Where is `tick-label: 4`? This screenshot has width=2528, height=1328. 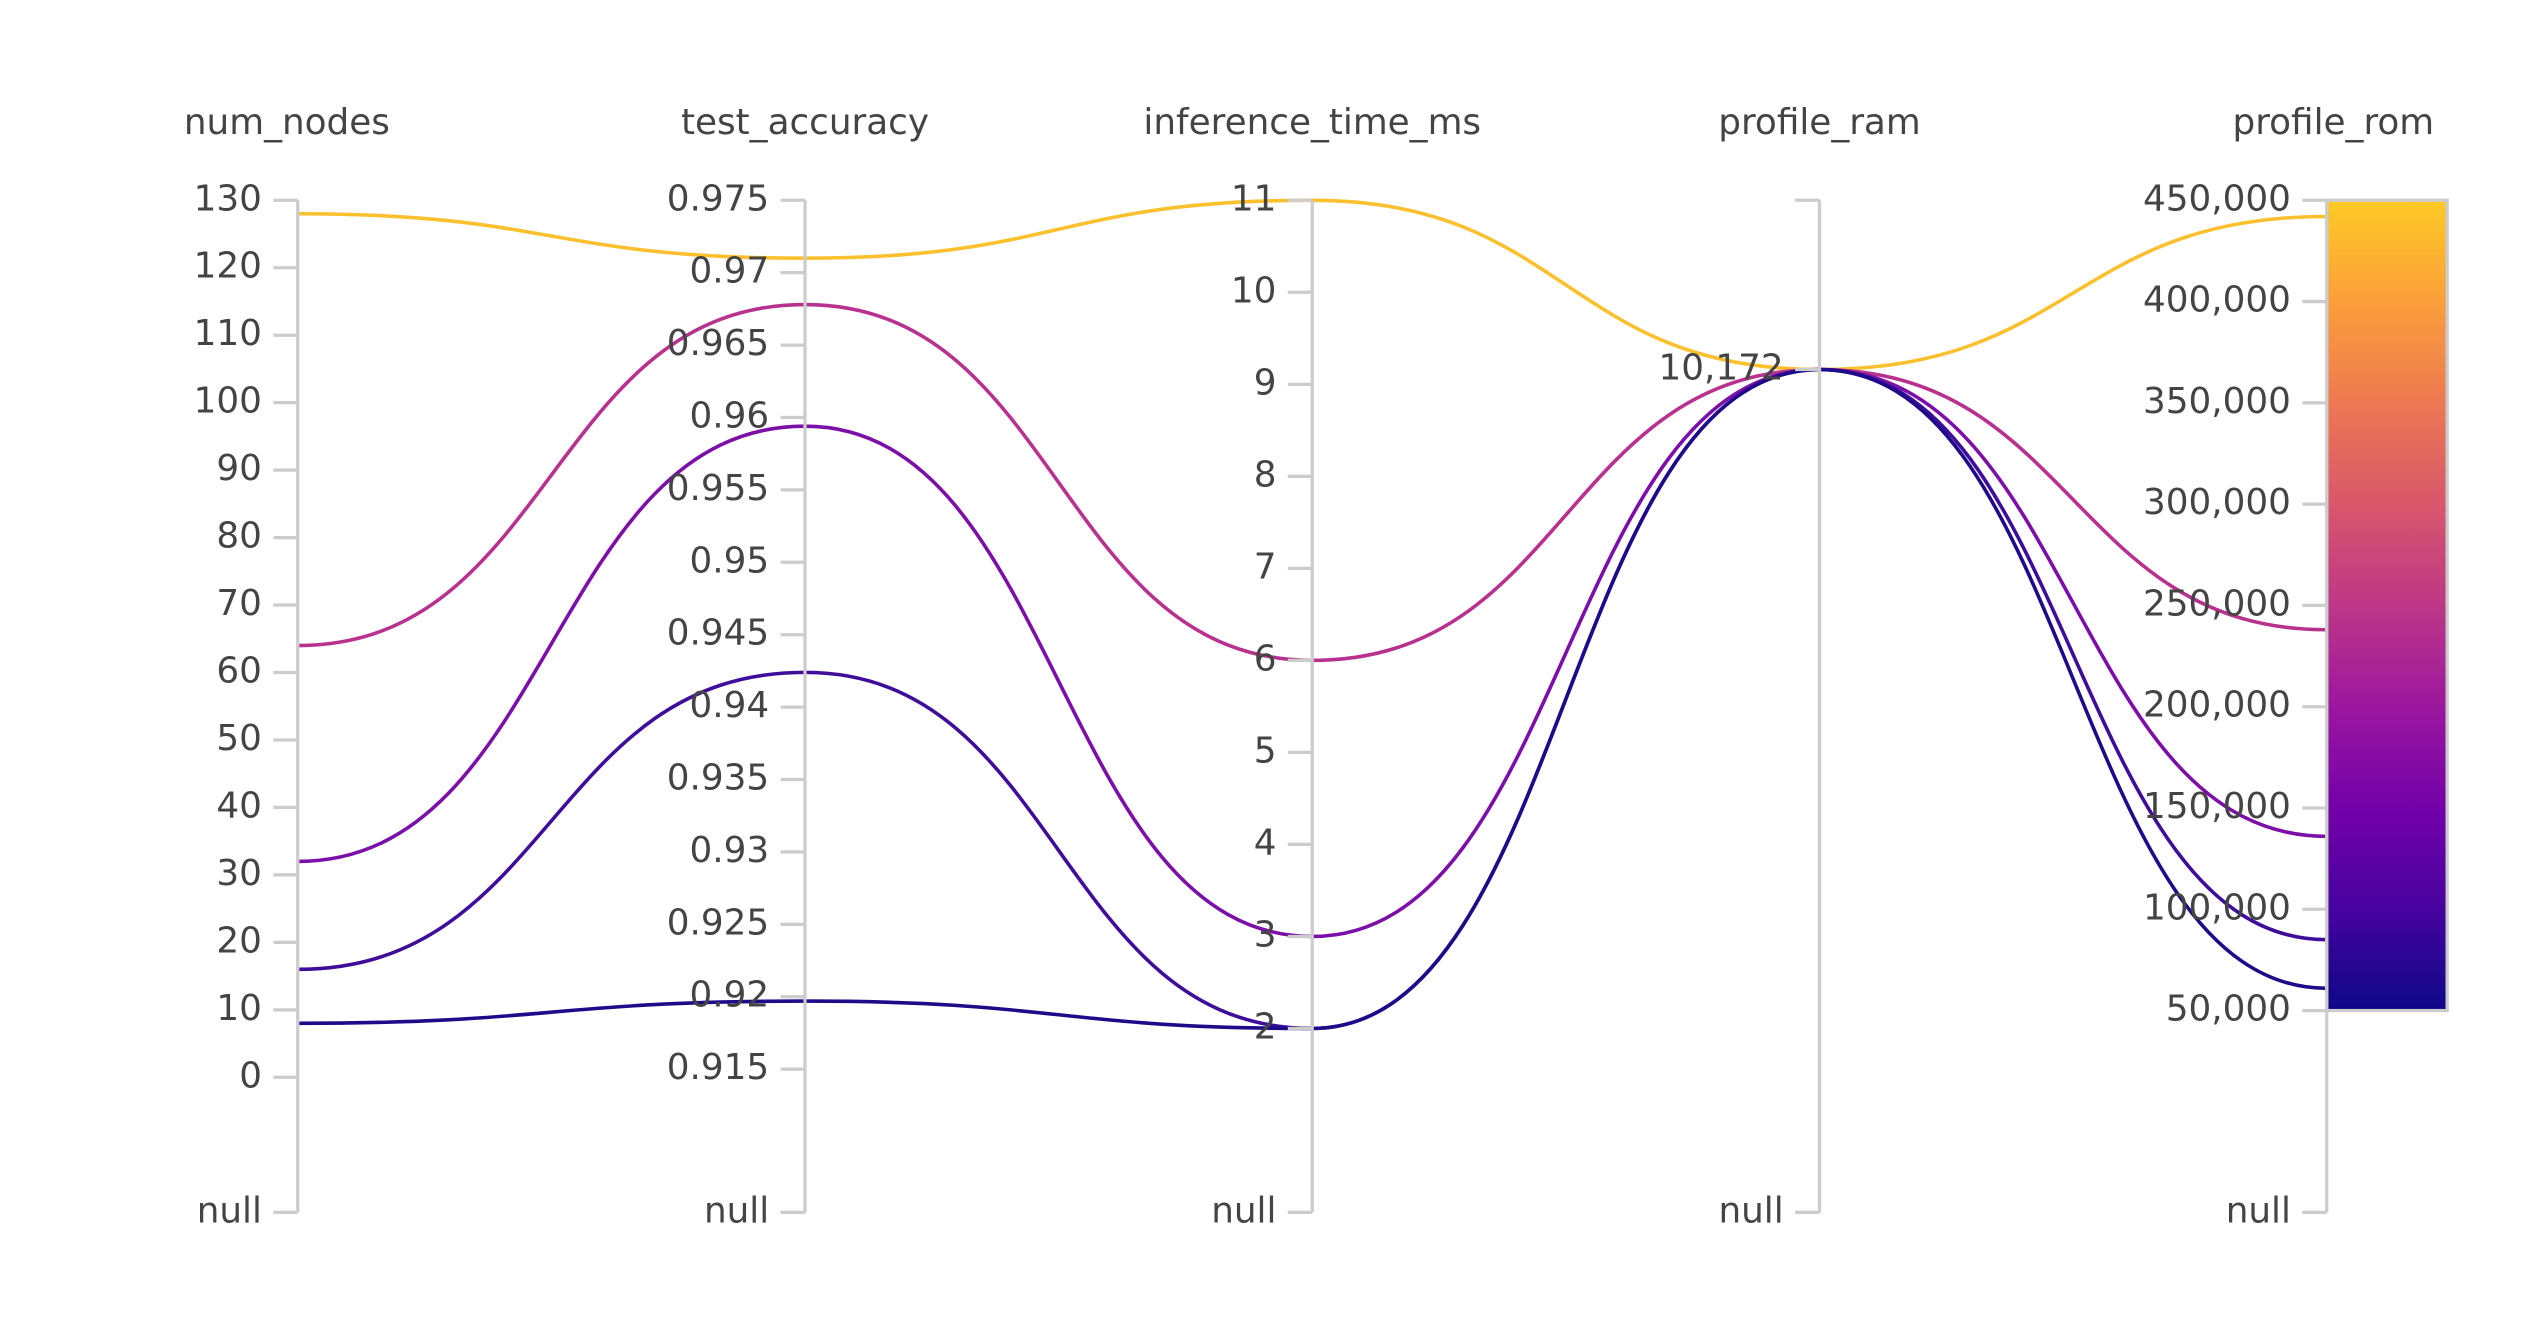 tick-label: 4 is located at coordinates (1265, 842).